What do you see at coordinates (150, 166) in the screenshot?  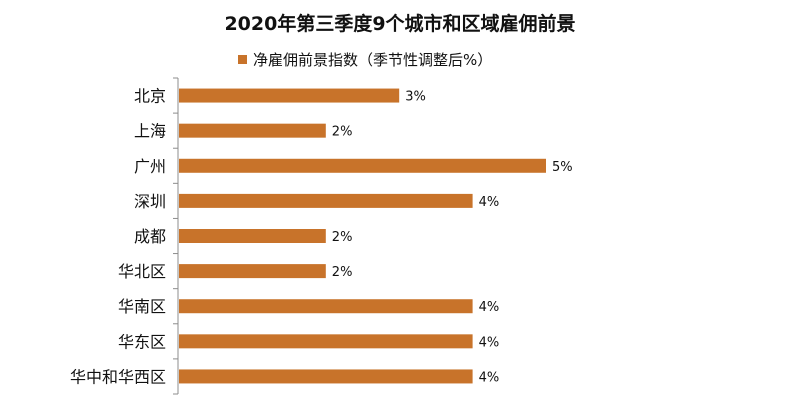 I see `category-label: 广州` at bounding box center [150, 166].